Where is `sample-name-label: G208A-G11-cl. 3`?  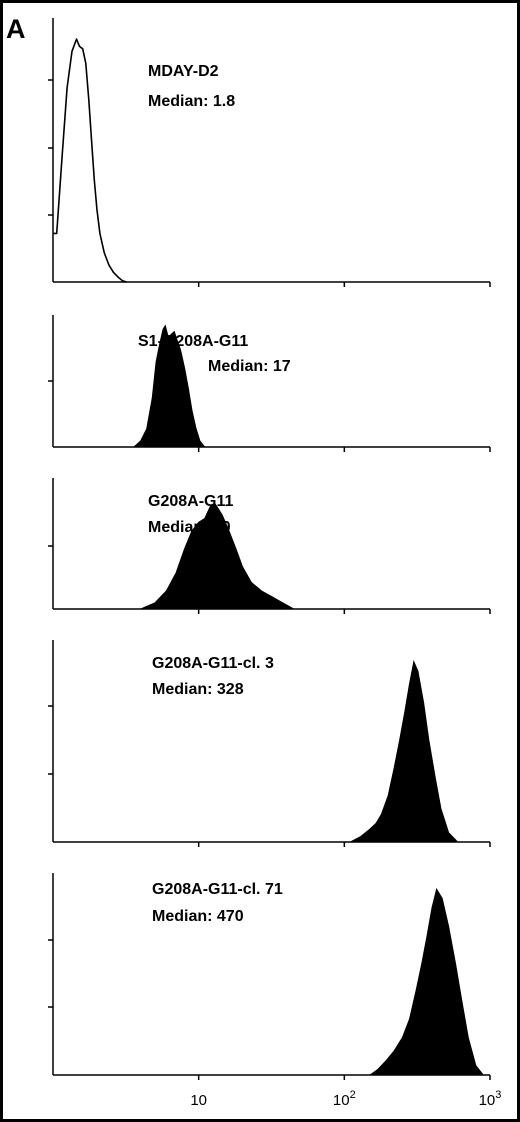 sample-name-label: G208A-G11-cl. 3 is located at coordinates (213, 663).